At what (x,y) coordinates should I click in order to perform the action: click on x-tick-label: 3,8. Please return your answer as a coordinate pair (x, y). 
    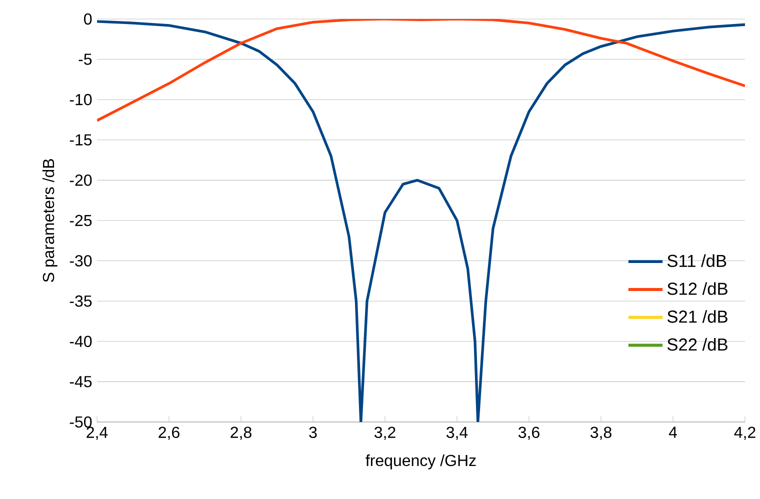
    Looking at the image, I should click on (601, 433).